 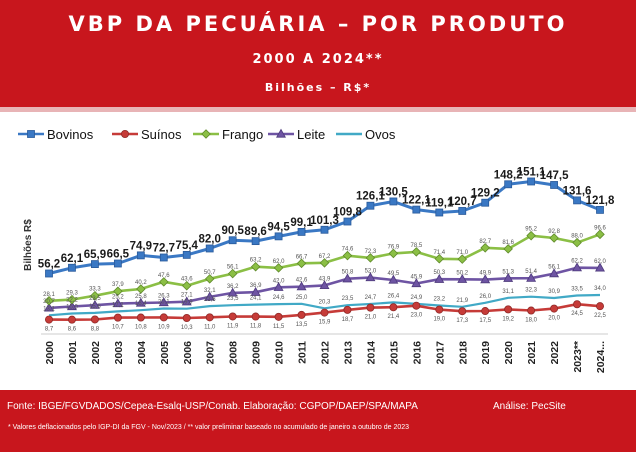 I want to click on data-label: 40,2, so click(x=141, y=283).